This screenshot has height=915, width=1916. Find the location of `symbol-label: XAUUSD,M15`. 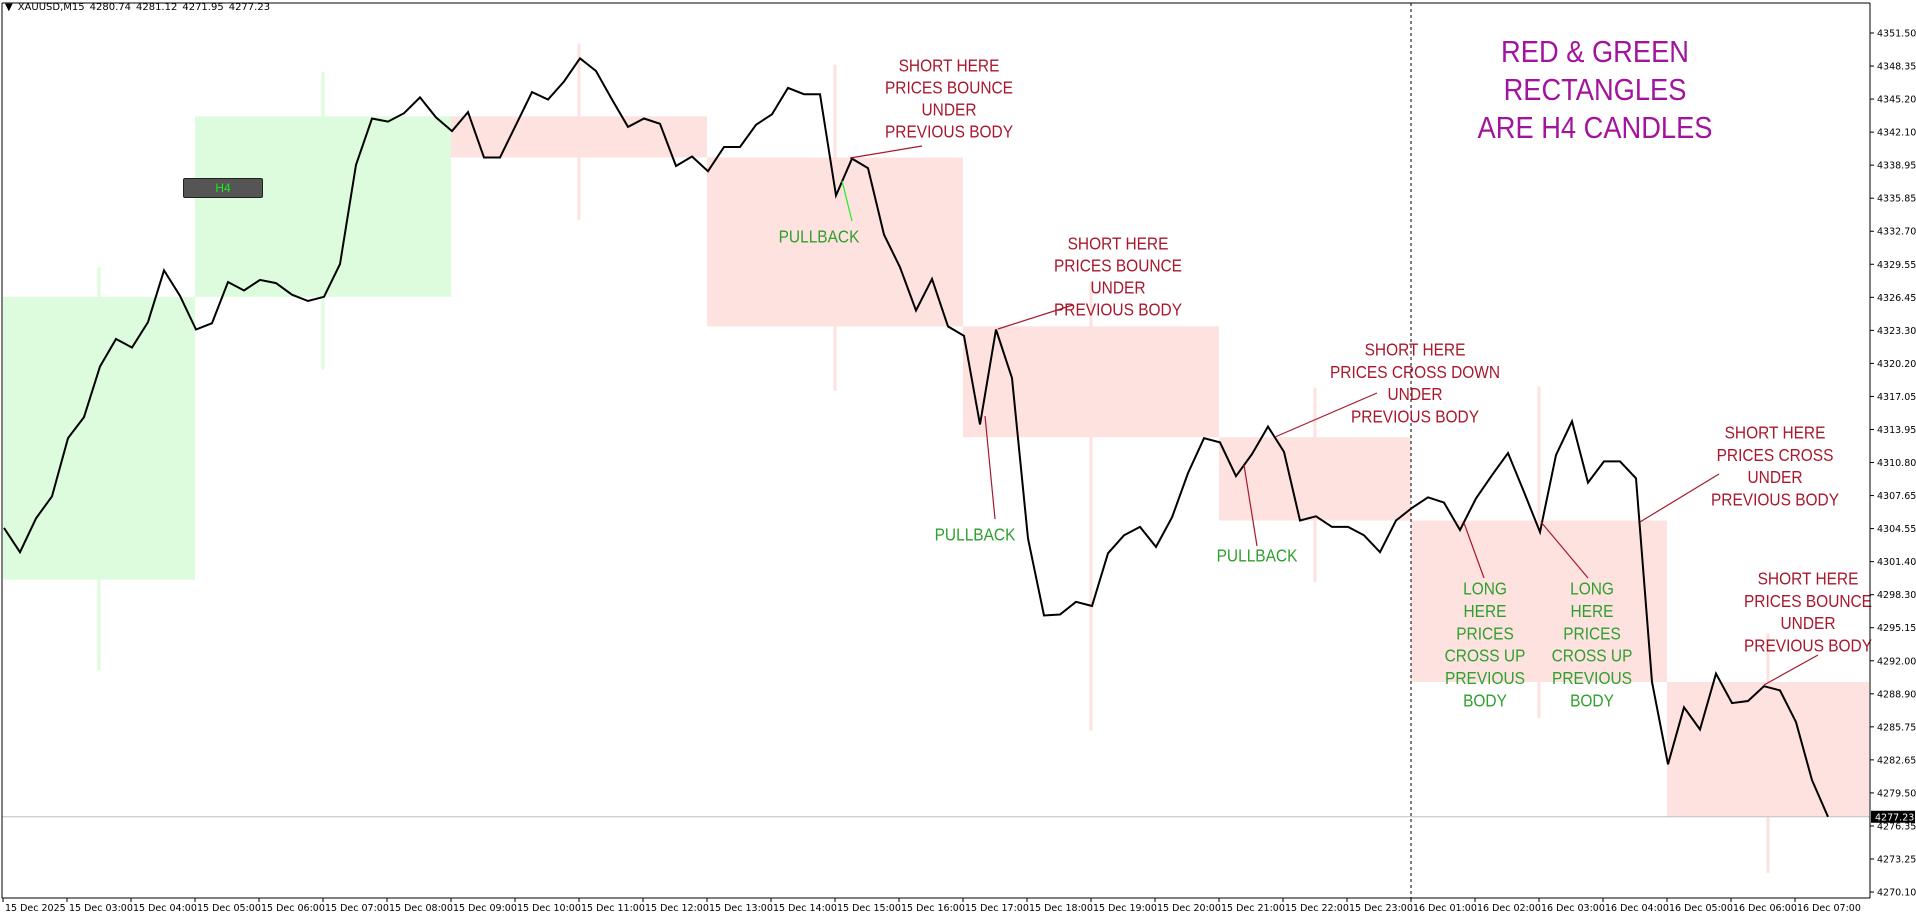

symbol-label: XAUUSD,M15 is located at coordinates (51, 7).